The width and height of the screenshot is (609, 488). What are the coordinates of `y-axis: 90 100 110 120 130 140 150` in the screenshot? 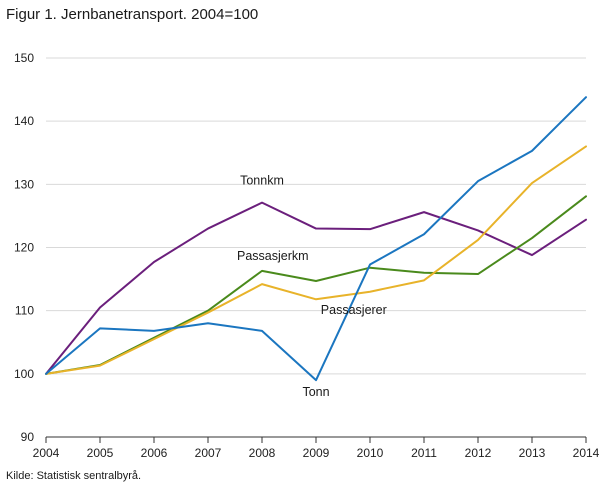 It's located at (24, 247).